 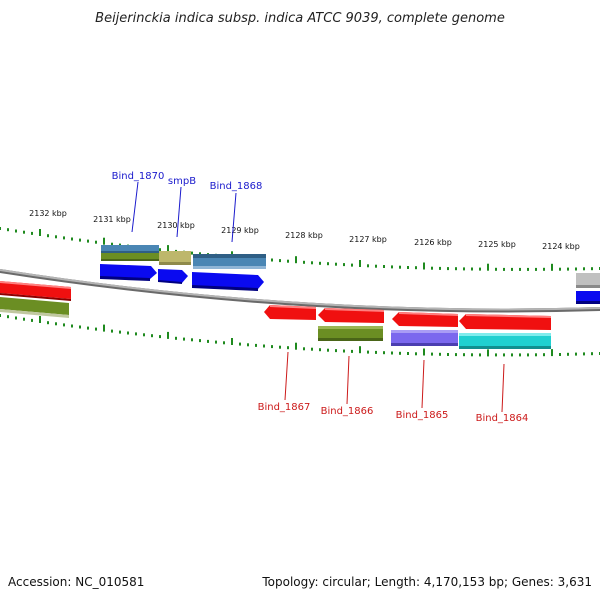 What do you see at coordinates (508, 316) in the screenshot?
I see `cds-arrow-bind-1864-top` at bounding box center [508, 316].